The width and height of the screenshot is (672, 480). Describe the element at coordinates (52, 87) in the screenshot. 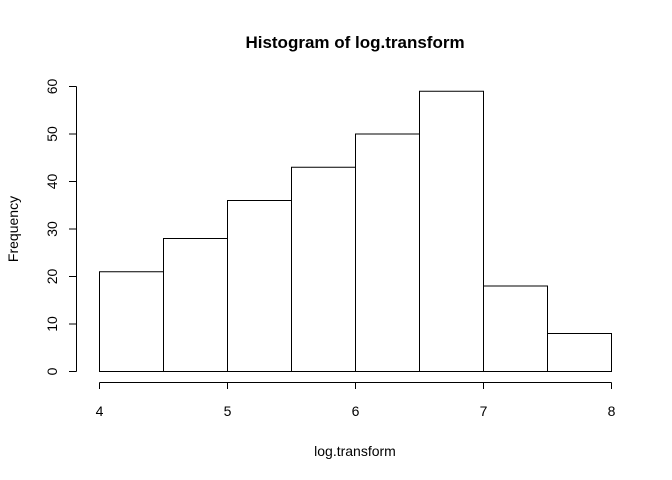

I see `y-tick-label: 60` at that location.